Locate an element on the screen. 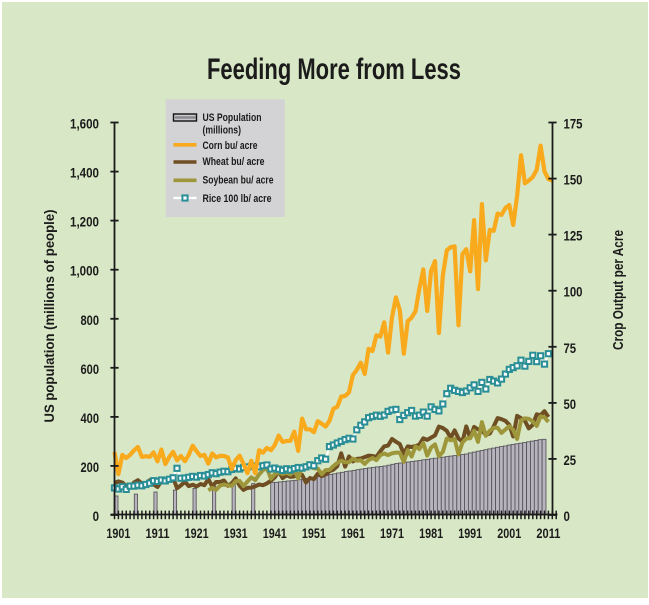 The width and height of the screenshot is (649, 605). svg-text: 1951 is located at coordinates (314, 533).